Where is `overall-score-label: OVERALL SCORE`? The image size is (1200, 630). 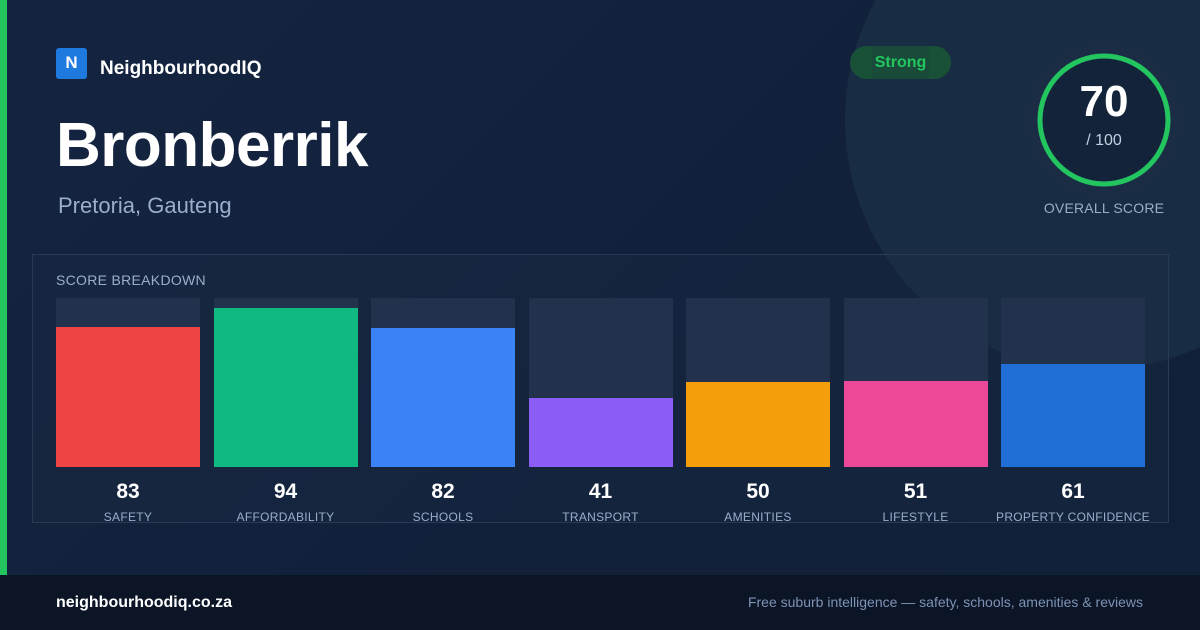
overall-score-label: OVERALL SCORE is located at coordinates (1104, 208).